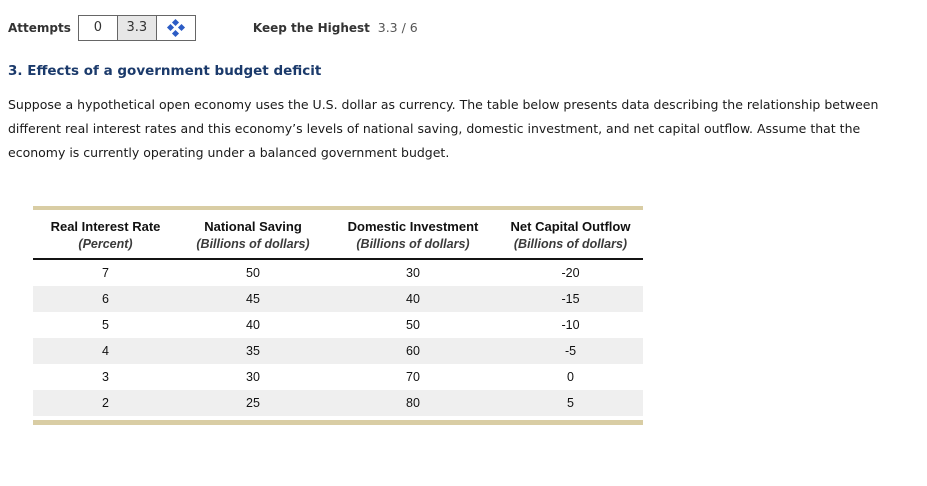 The image size is (927, 486). What do you see at coordinates (338, 325) in the screenshot?
I see `table-row: 5 40 50 -10` at bounding box center [338, 325].